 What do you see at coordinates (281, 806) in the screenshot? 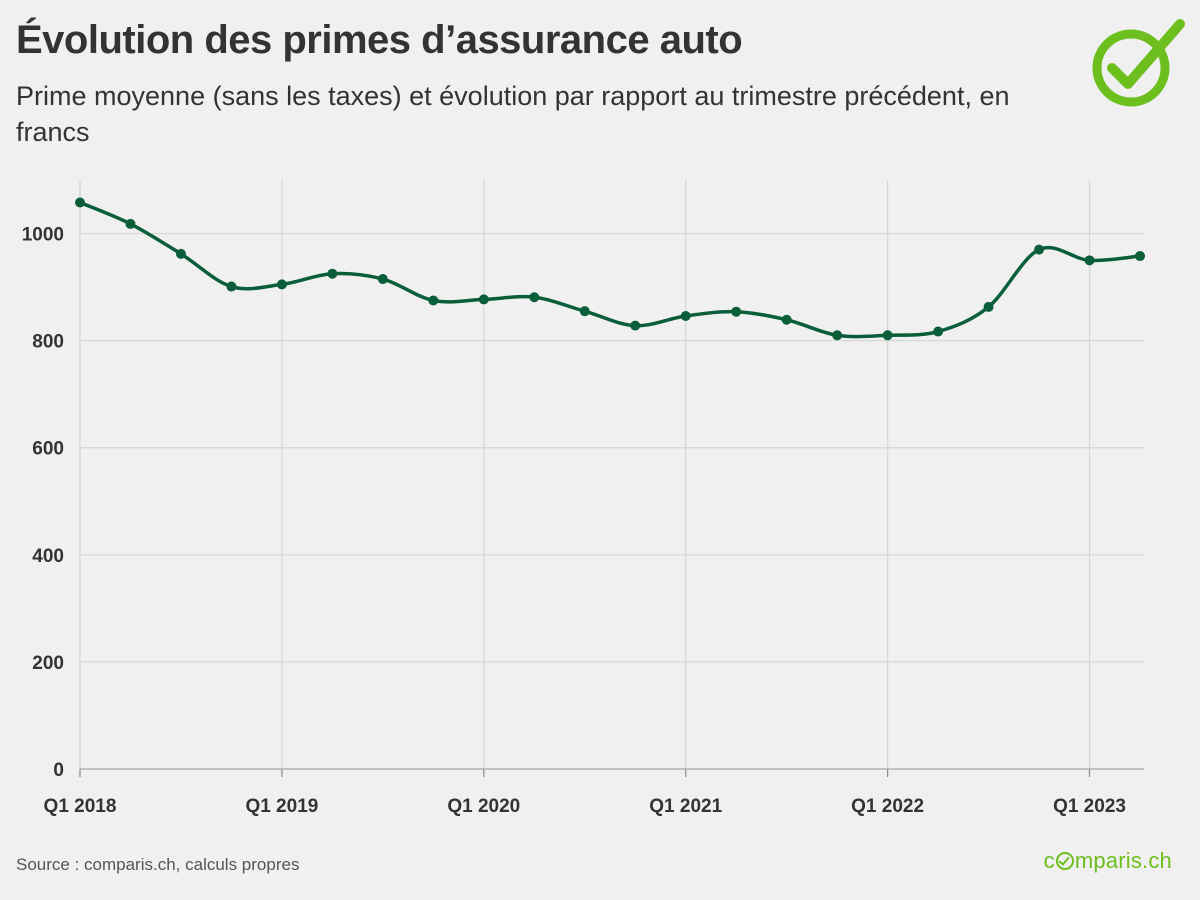
I see `x-tick-label: Q1 2019` at bounding box center [281, 806].